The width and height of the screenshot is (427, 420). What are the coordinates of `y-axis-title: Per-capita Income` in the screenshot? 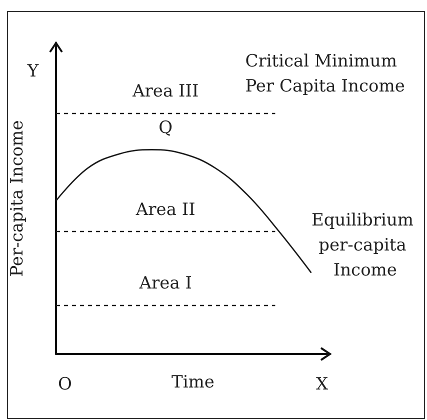 It's located at (18, 198).